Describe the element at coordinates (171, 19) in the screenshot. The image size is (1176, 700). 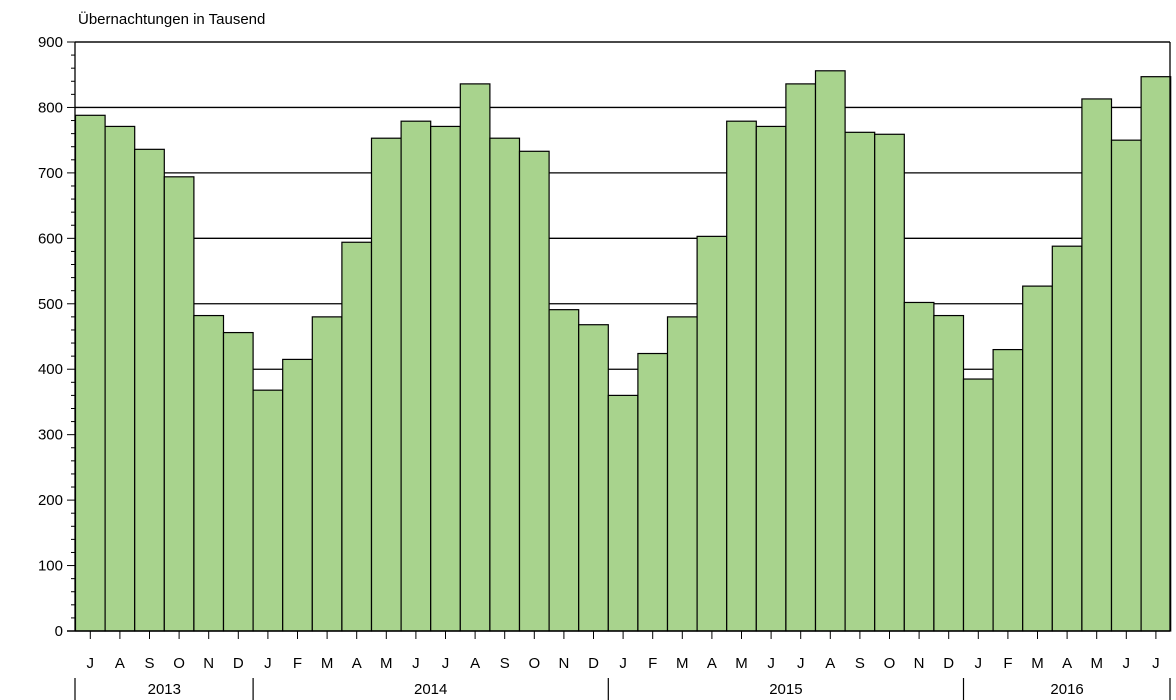
I see `y-axis-label: Übernachtungen in Tausend` at that location.